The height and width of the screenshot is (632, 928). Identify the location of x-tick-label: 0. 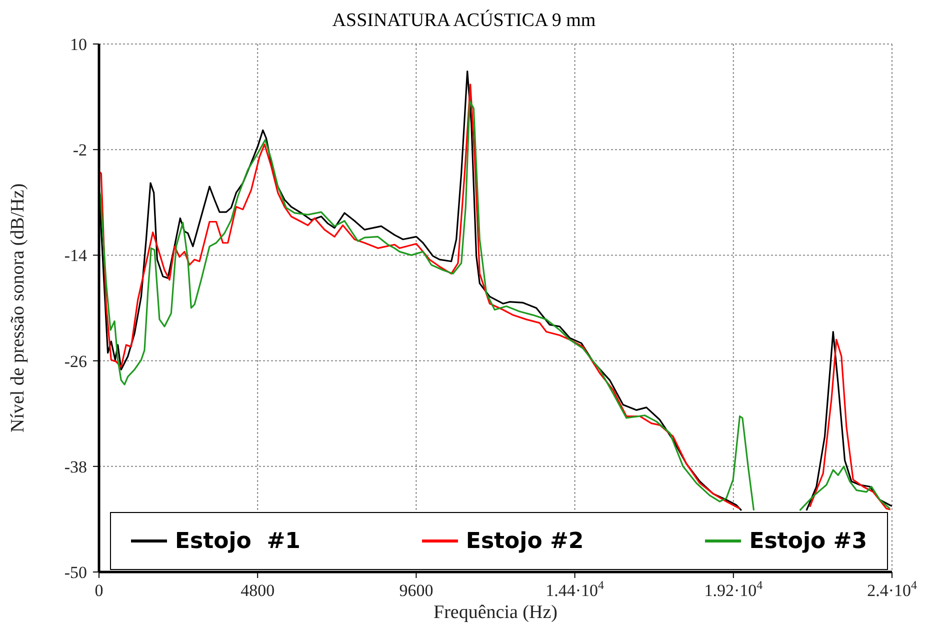
(99, 590).